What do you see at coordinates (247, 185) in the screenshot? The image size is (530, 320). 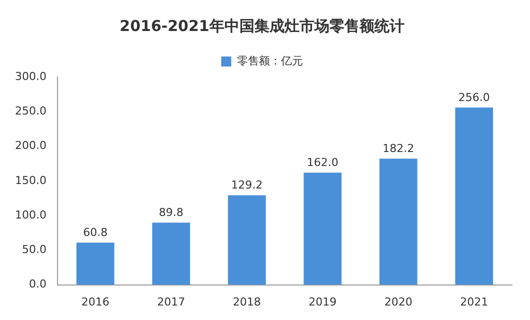 I see `data-label: 129.2` at bounding box center [247, 185].